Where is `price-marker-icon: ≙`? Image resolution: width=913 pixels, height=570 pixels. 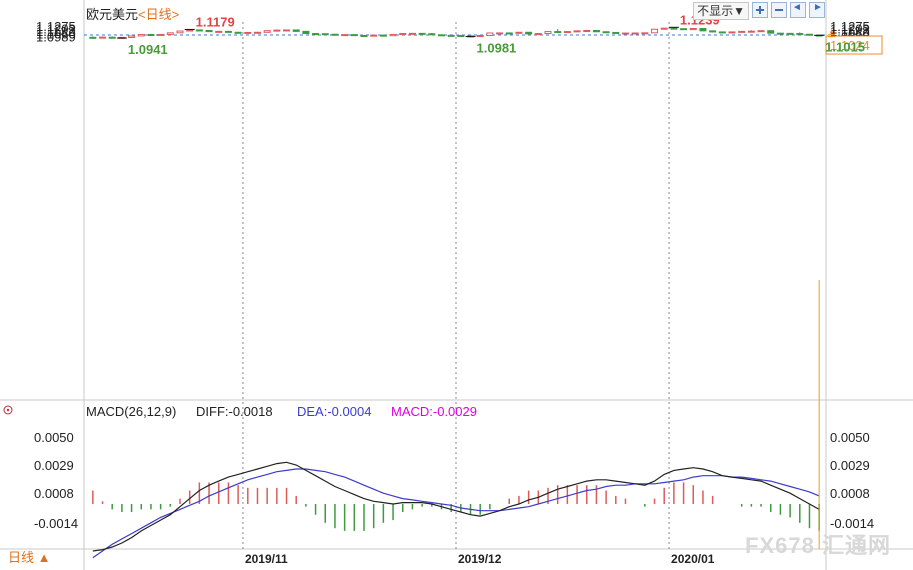
price-marker-icon: ≙ is located at coordinates (831, 36).